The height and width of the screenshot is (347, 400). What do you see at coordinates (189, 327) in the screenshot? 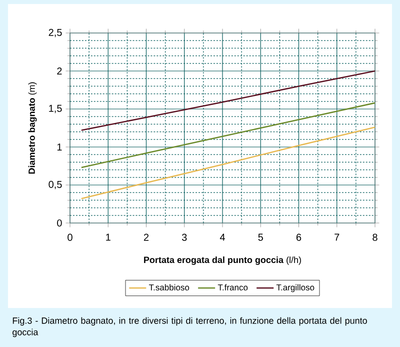
I see `caption: Fig.3 - Diametro bagnato, in tre diversi tipi di terreno, in funzione della portata del punto goccia` at bounding box center [189, 327].